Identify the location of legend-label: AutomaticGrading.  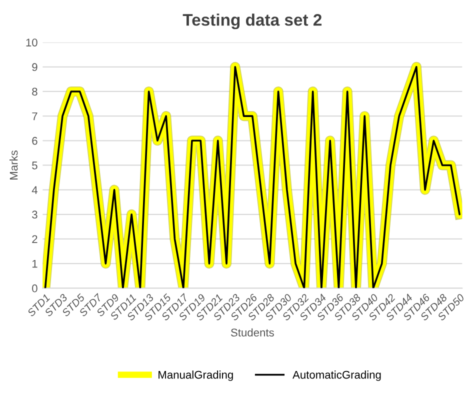
(336, 375).